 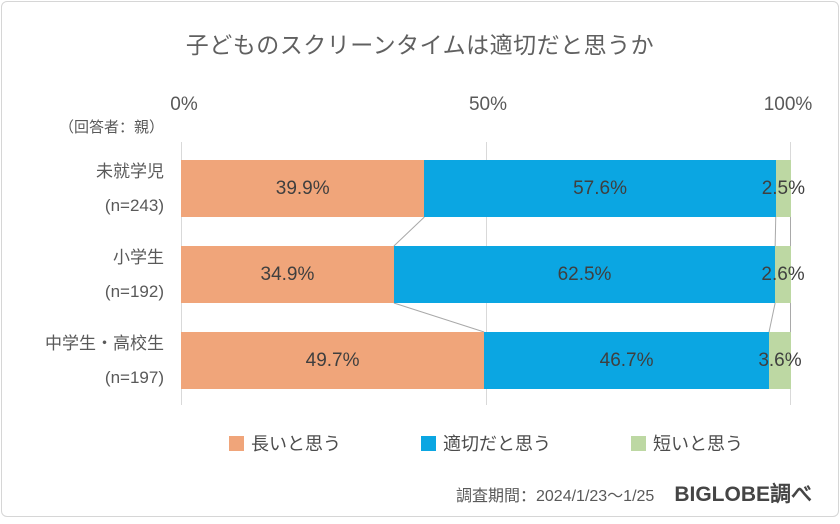 I want to click on stacked-bar-row: 39.9% 57.6% 2.5%, so click(x=493, y=188).